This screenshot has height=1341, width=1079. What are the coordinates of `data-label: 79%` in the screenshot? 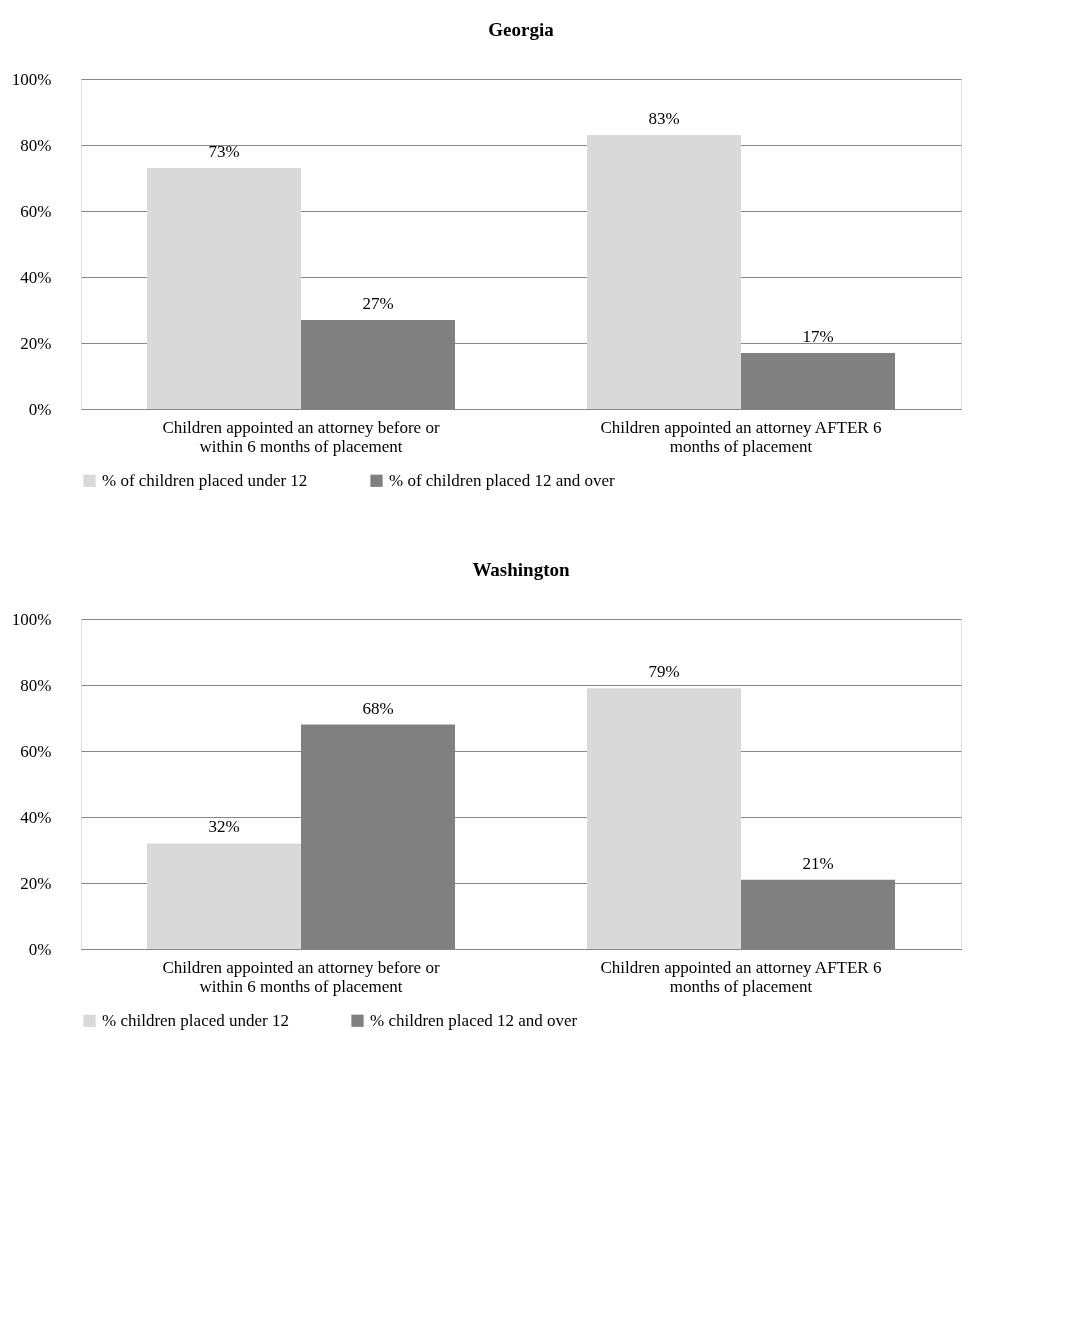 It's located at (664, 672).